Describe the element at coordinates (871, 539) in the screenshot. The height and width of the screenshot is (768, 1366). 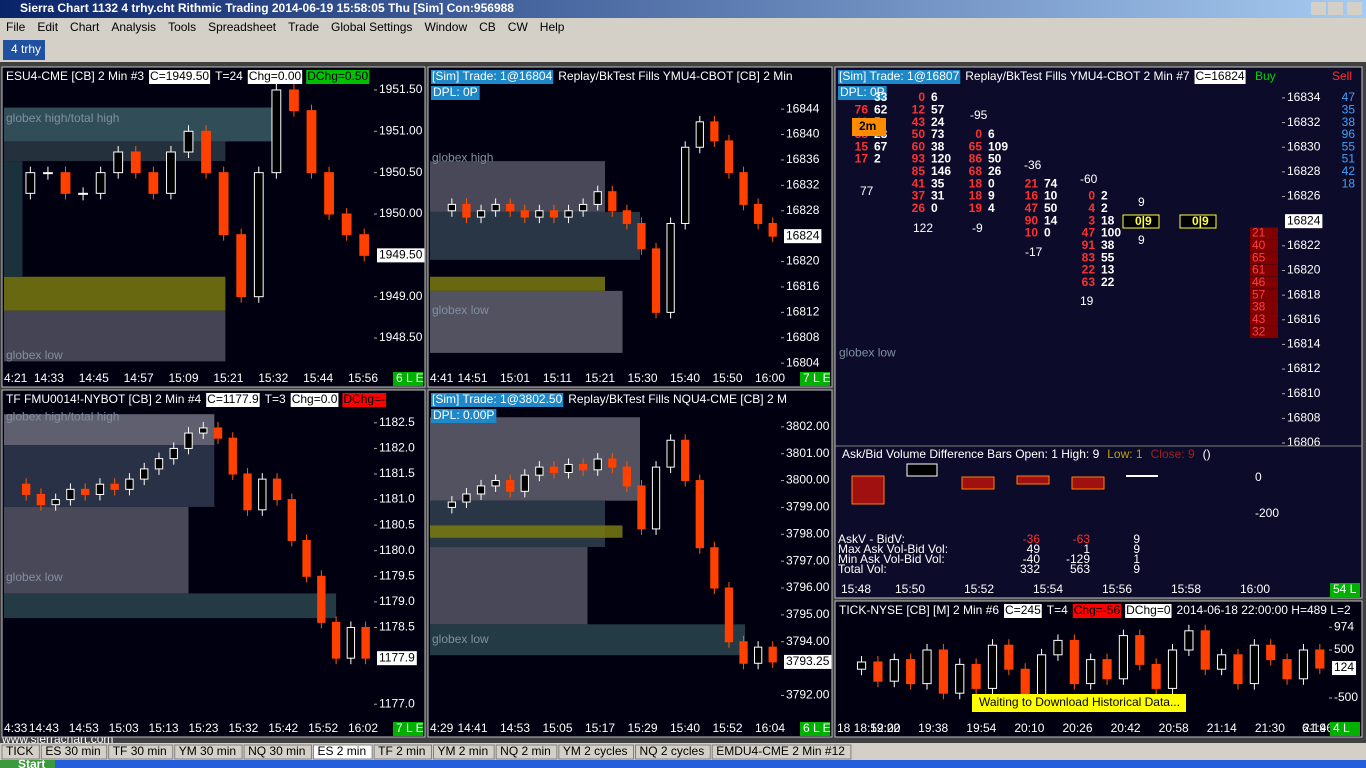
I see `study-row-label: AskV - BidV:` at that location.